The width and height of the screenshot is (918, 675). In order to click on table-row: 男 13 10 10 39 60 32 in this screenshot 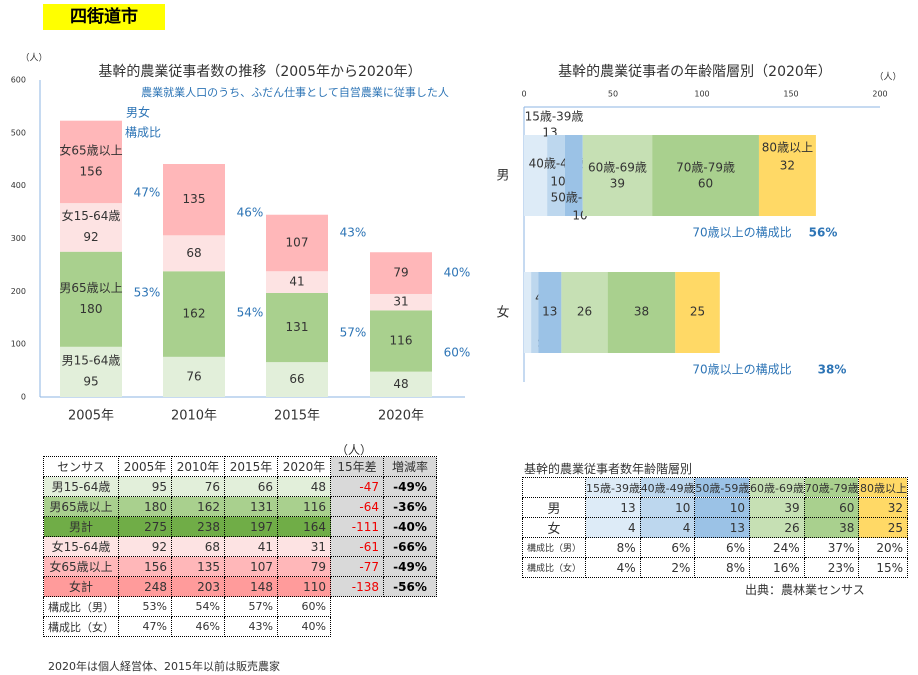, I will do `click(714, 507)`.